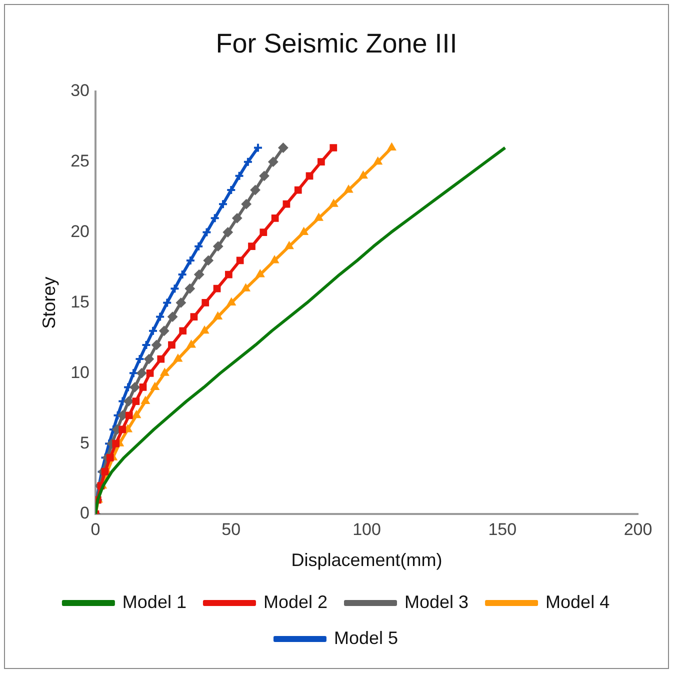  I want to click on x-tick-label: 100, so click(366, 529).